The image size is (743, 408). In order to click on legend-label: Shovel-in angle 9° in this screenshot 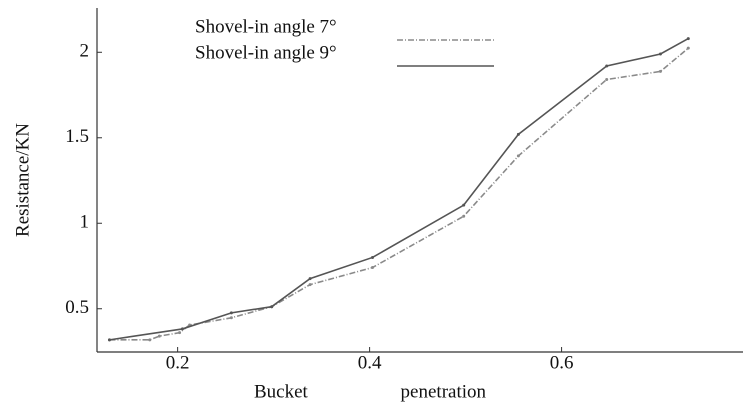, I will do `click(266, 52)`.